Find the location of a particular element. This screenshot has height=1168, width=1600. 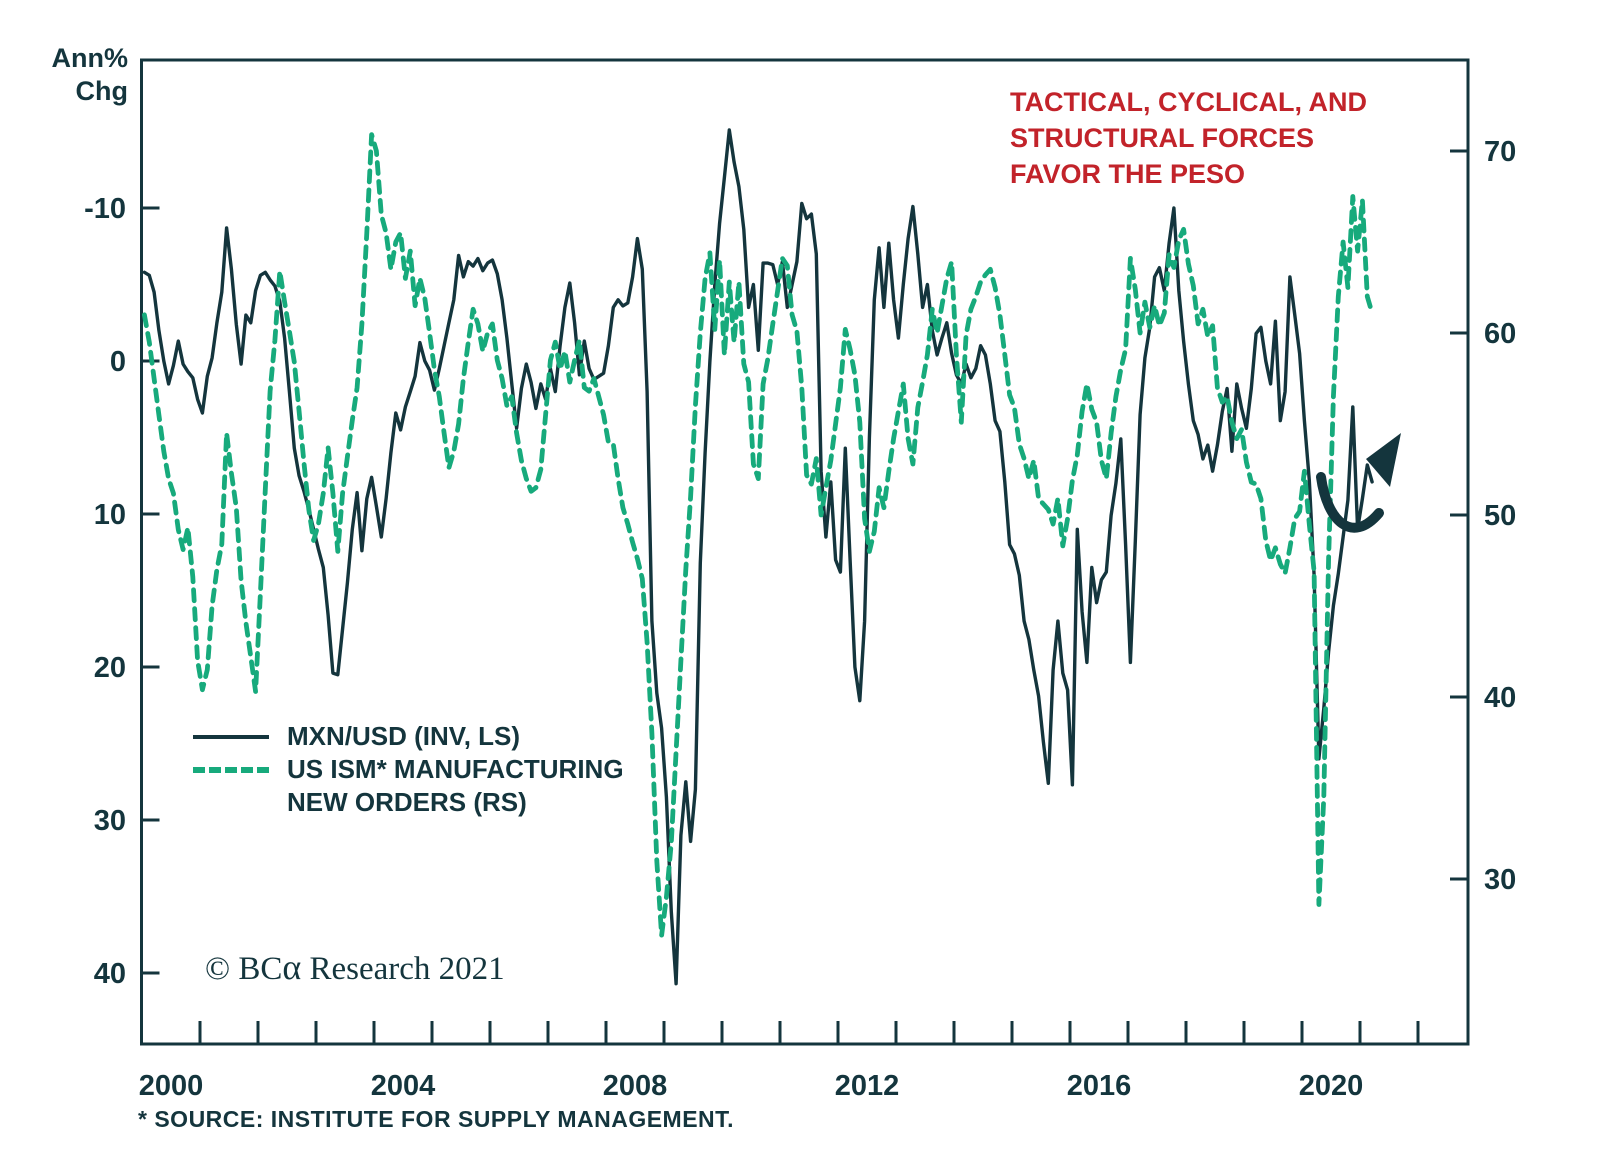

x-axis-year-label: 2020 is located at coordinates (1331, 1086).